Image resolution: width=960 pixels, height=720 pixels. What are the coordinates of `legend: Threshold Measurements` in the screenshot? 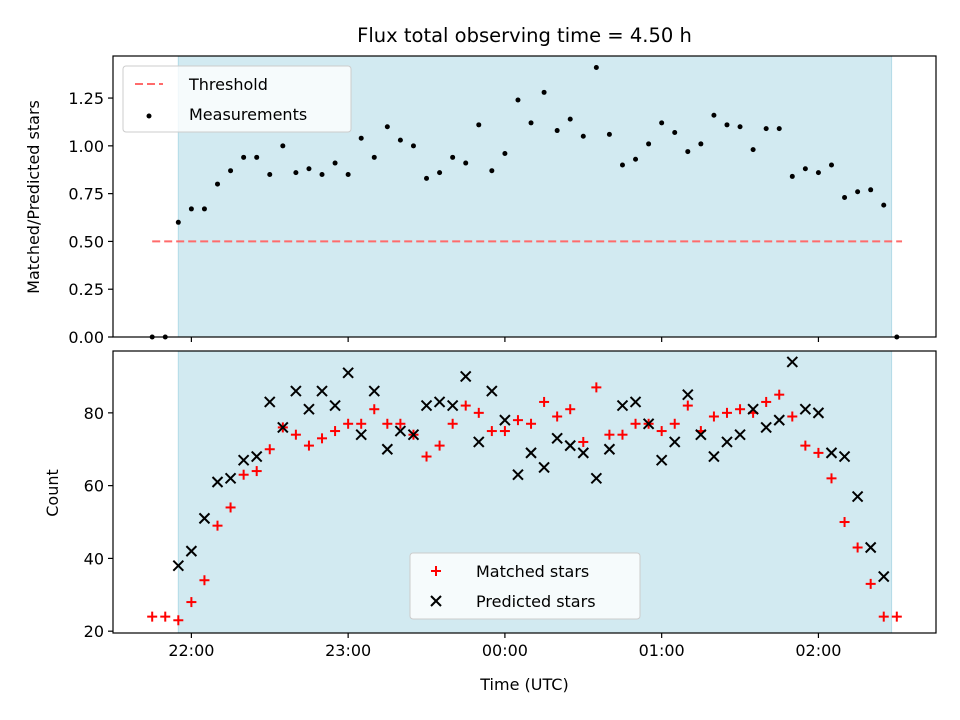 It's located at (237, 99).